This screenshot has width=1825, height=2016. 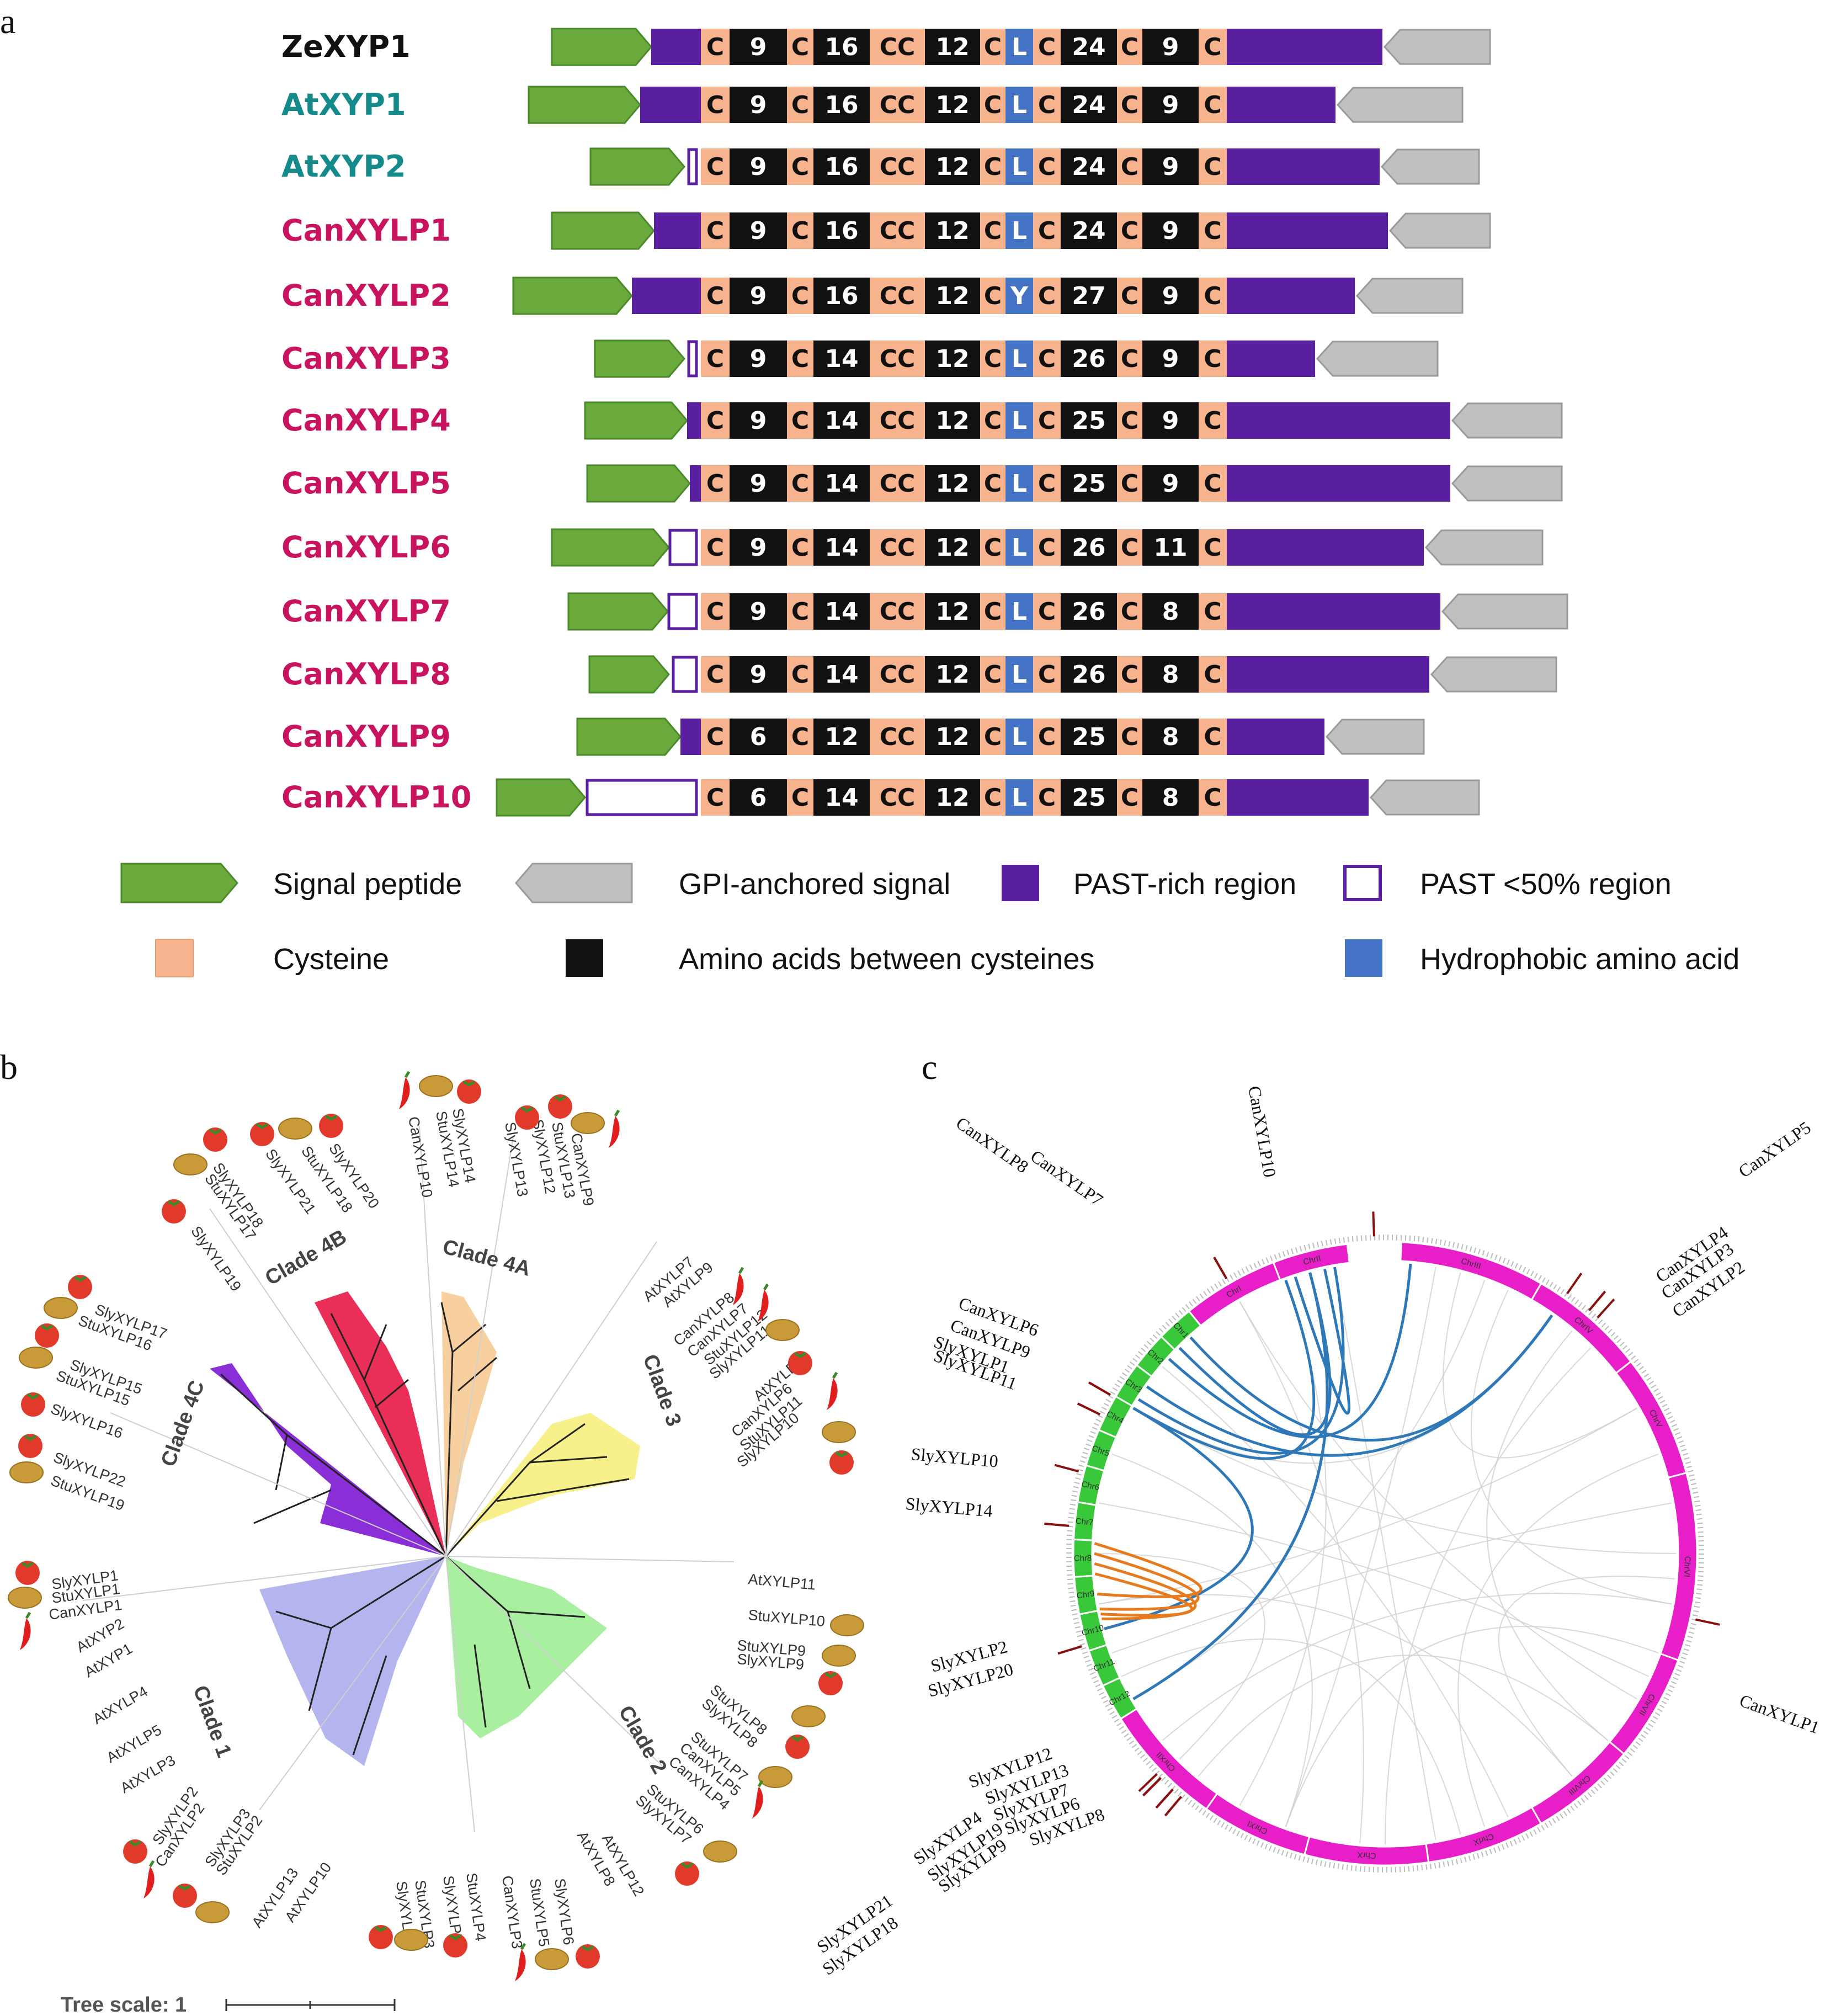 I want to click on clade-2-wedge, so click(x=526, y=1647).